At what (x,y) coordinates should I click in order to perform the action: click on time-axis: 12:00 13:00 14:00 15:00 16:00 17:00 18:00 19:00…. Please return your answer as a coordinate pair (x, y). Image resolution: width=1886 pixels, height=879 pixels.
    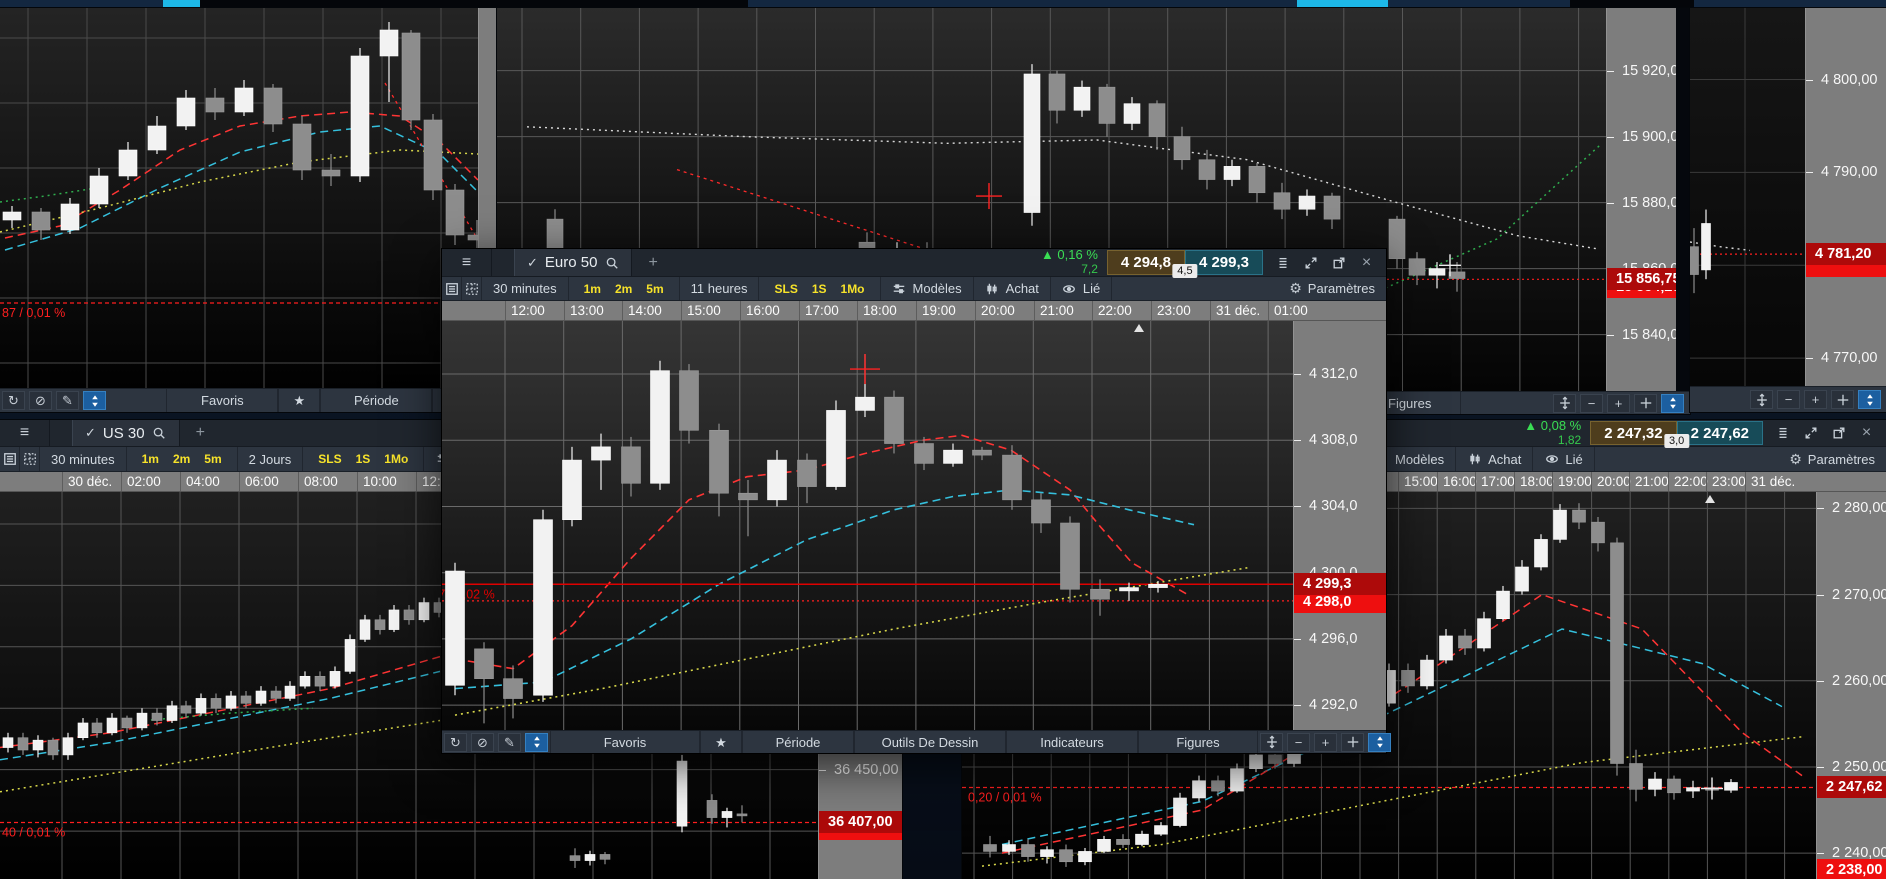
    Looking at the image, I should click on (914, 311).